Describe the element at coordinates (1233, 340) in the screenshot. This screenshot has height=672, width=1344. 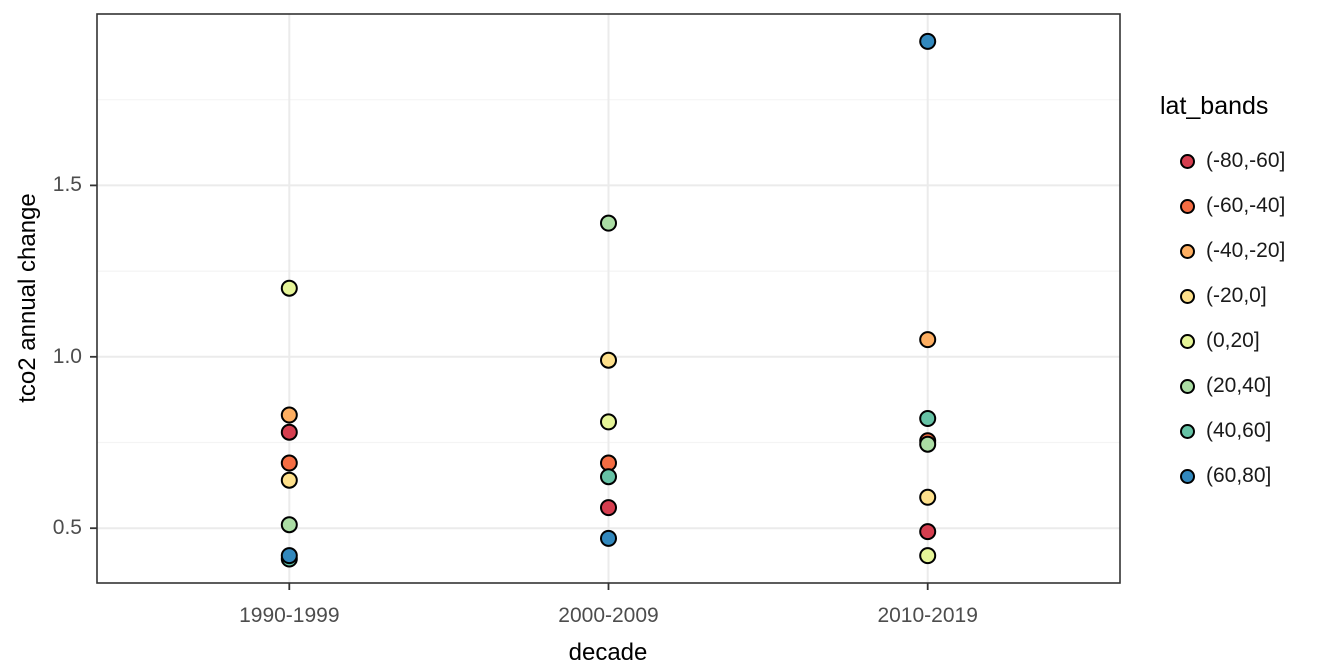
I see `legend-item-label: (0,20]` at that location.